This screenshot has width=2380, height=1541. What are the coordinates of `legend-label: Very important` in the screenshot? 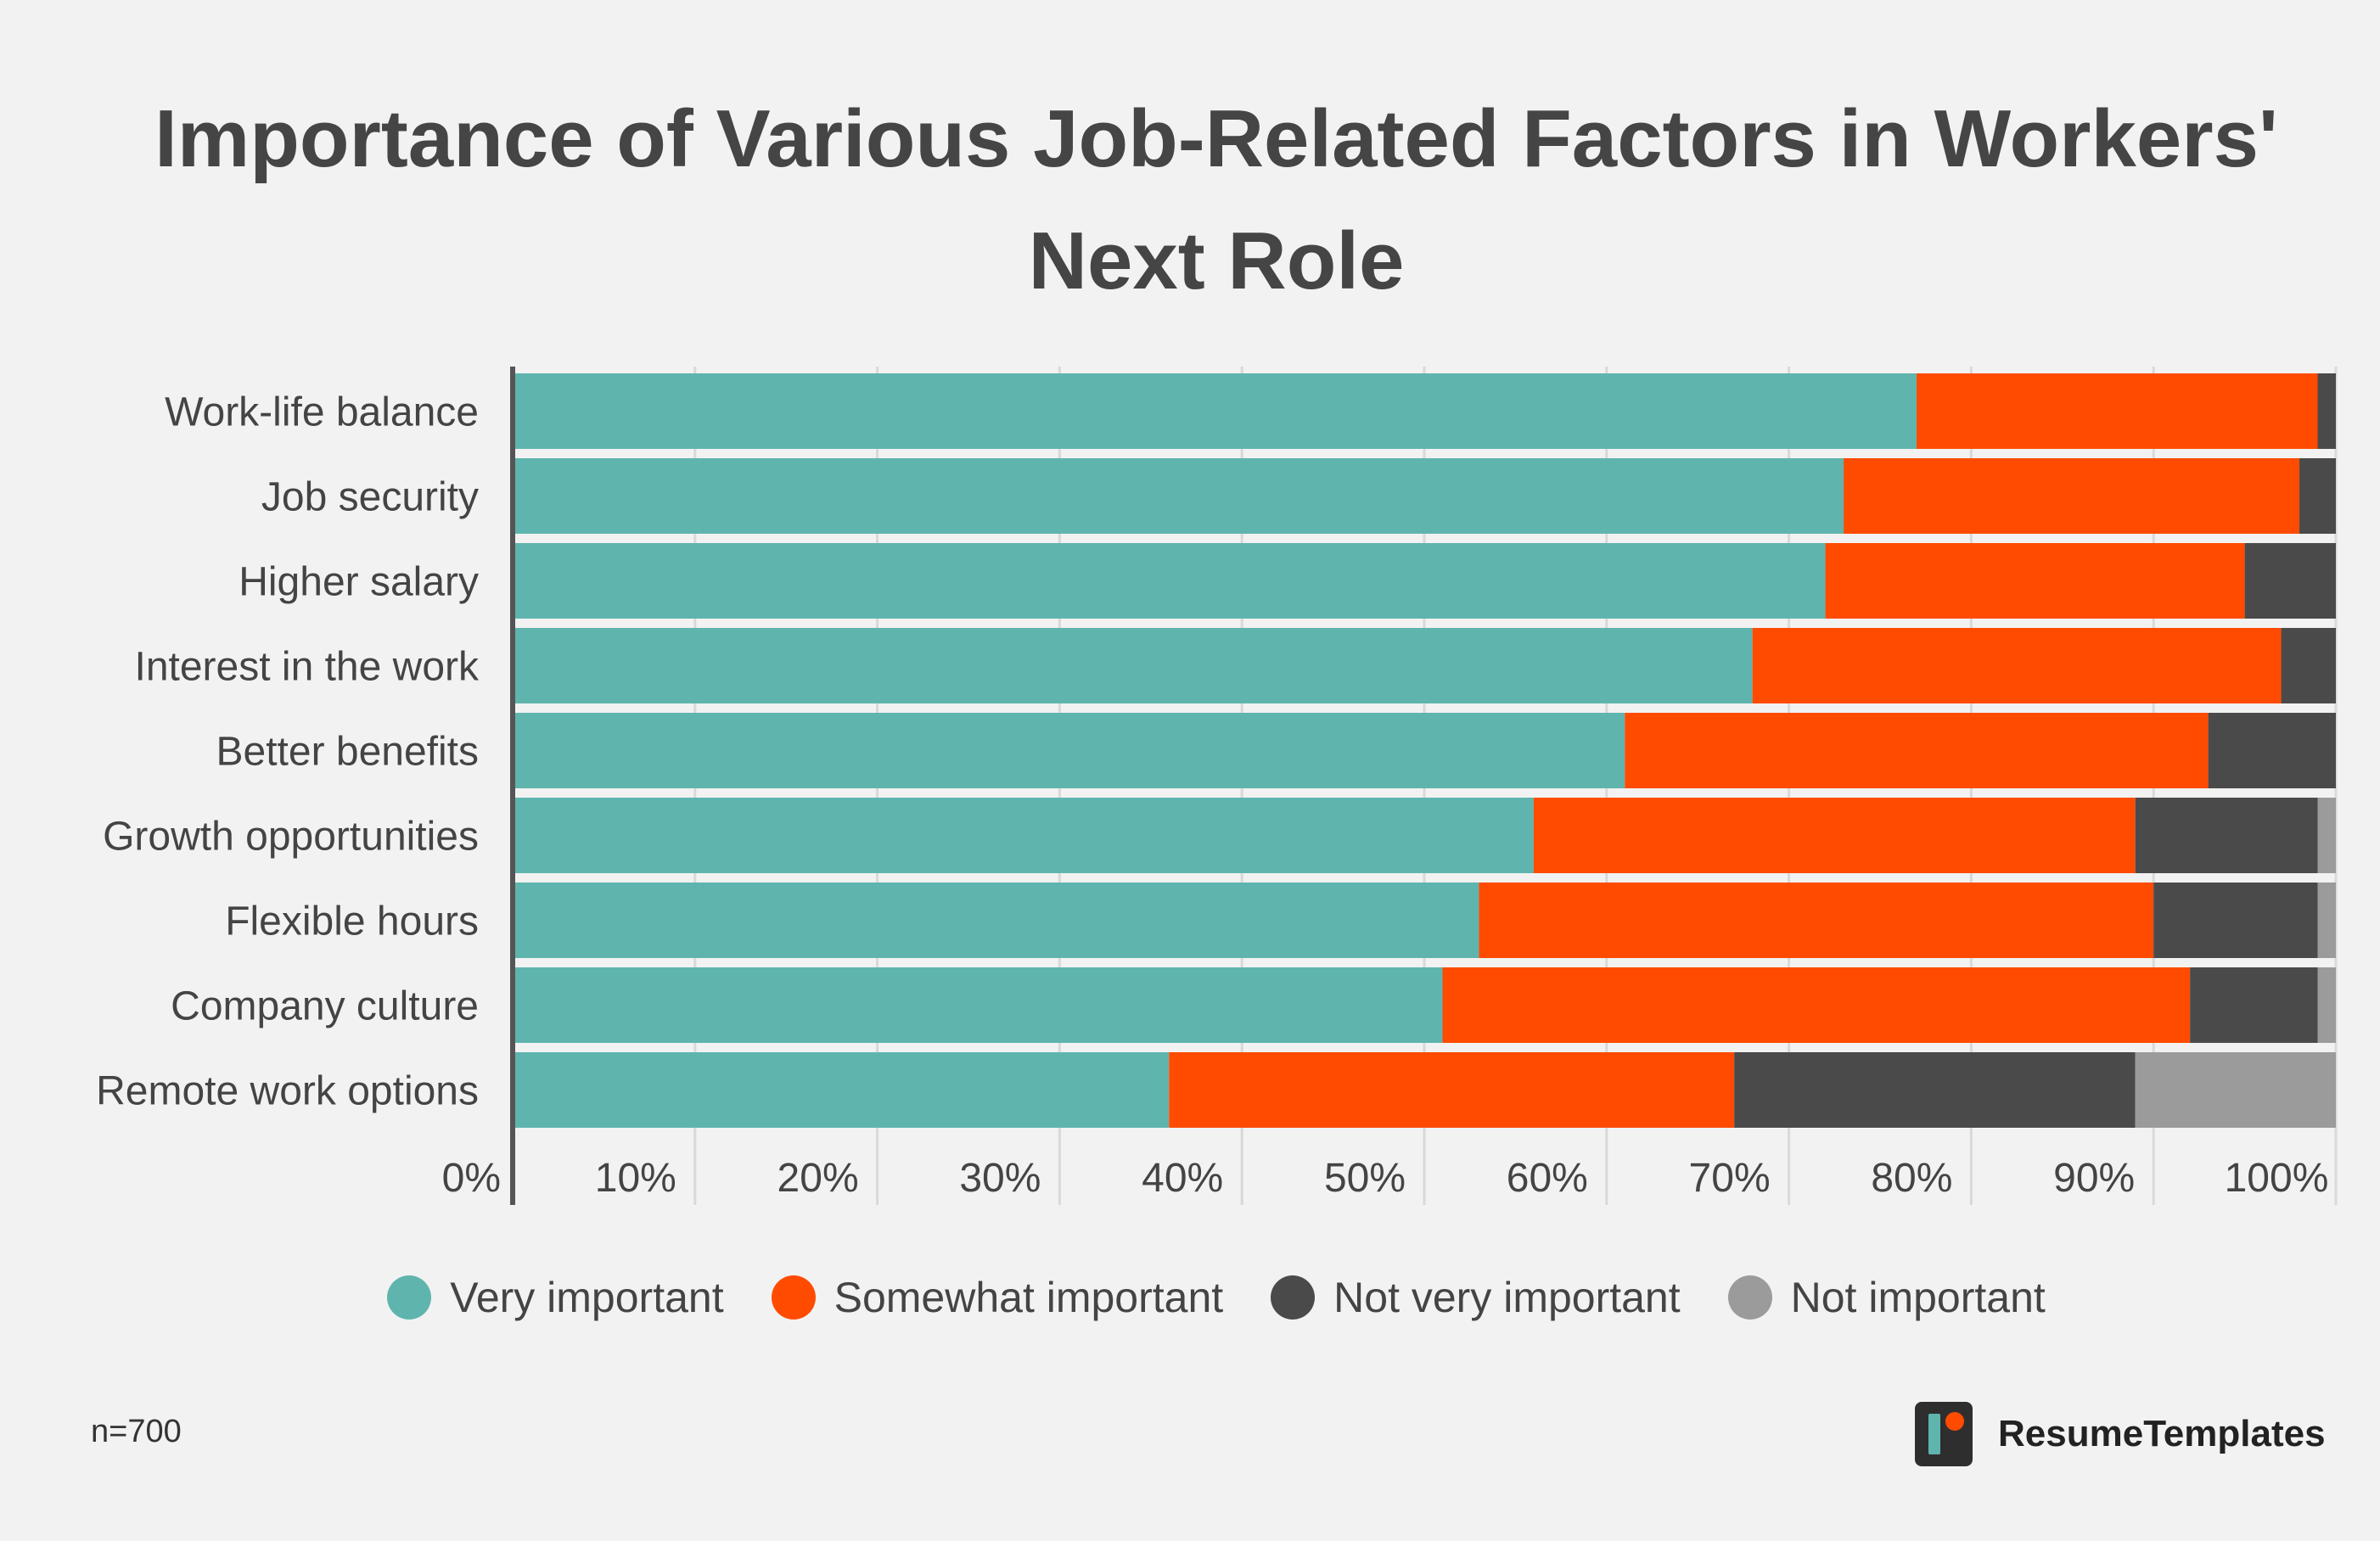 It's located at (587, 1297).